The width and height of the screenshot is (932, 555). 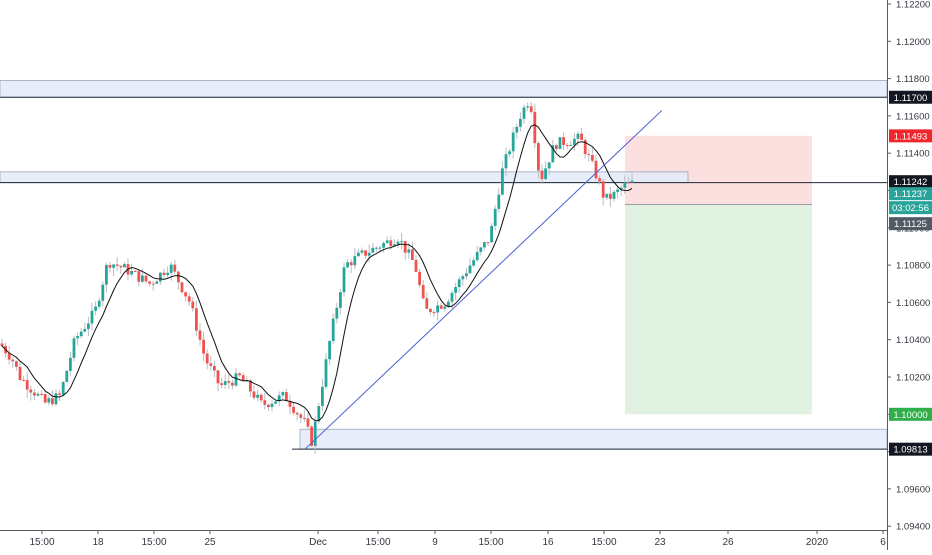 I want to click on price-tick-label: 1.10600, so click(x=913, y=303).